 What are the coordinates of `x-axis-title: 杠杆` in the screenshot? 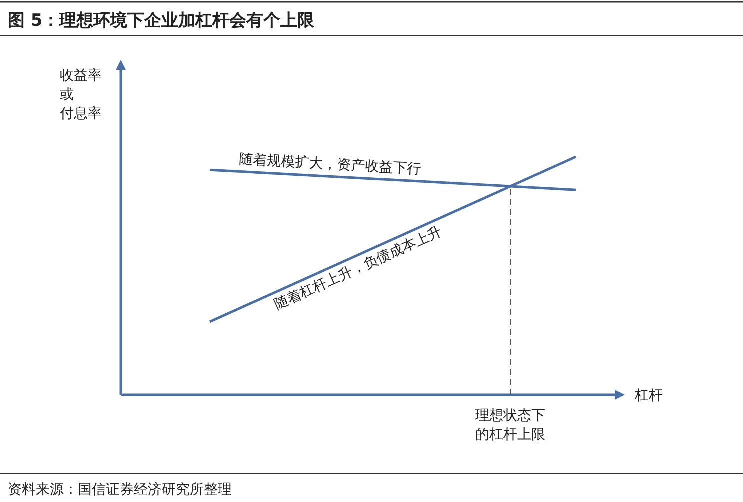 It's located at (648, 396).